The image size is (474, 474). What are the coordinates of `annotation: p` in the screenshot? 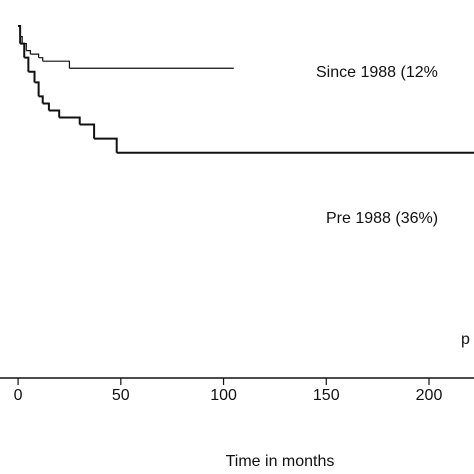 It's located at (465, 339).